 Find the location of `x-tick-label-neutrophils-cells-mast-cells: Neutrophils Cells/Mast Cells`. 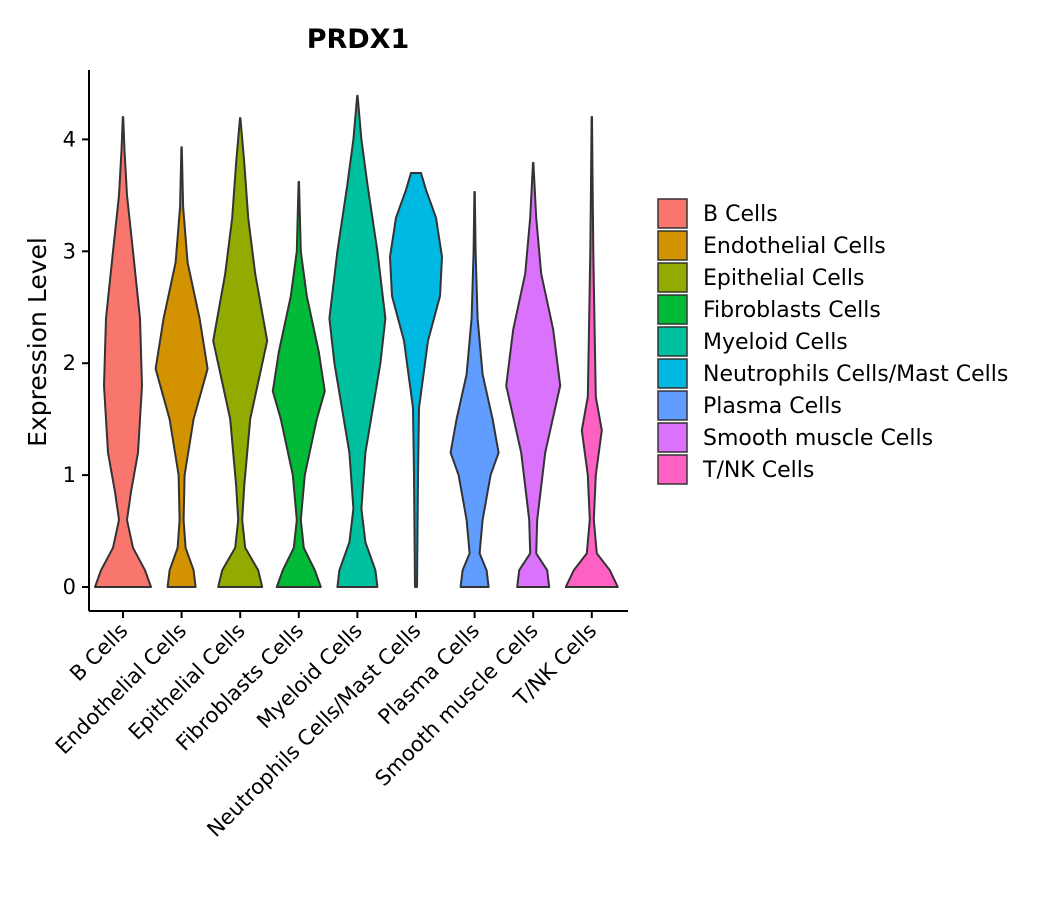

x-tick-label-neutrophils-cells-mast-cells: Neutrophils Cells/Mast Cells is located at coordinates (313, 730).